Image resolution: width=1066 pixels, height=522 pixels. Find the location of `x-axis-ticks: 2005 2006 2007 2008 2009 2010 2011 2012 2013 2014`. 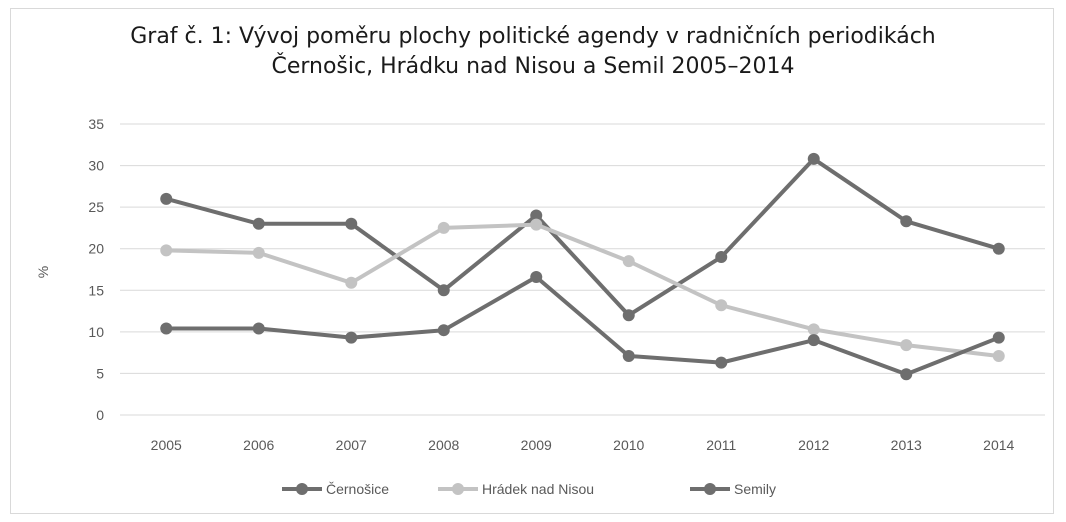

x-axis-ticks: 2005 2006 2007 2008 2009 2010 2011 2012 2013 2014 is located at coordinates (583, 445).